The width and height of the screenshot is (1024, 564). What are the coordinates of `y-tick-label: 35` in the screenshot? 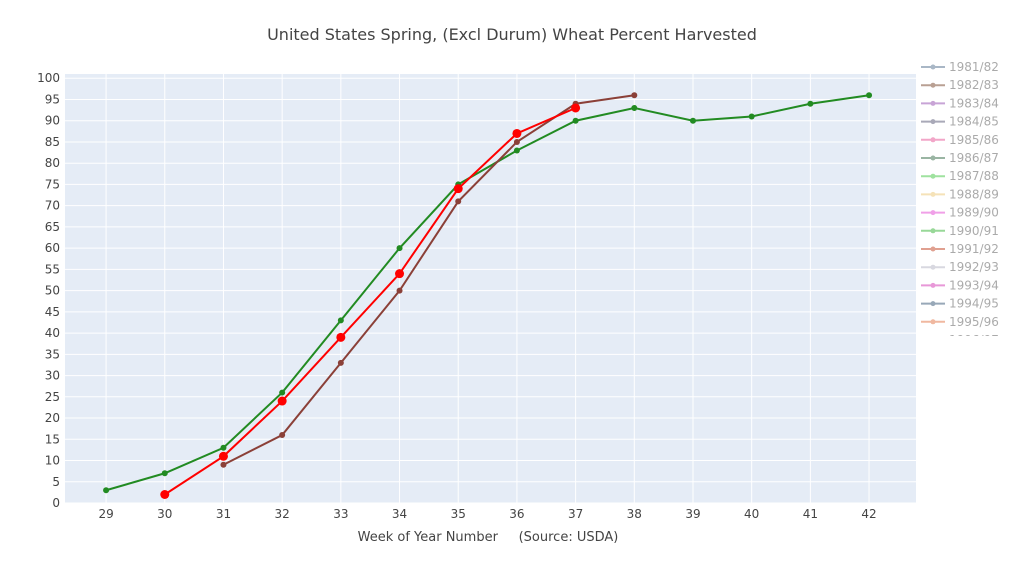 It's located at (52, 354).